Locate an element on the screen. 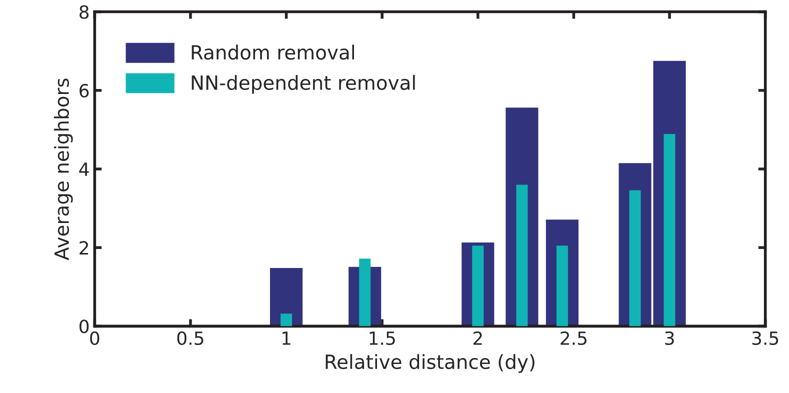 The height and width of the screenshot is (393, 789). x-tick-label: 3.5 is located at coordinates (765, 338).